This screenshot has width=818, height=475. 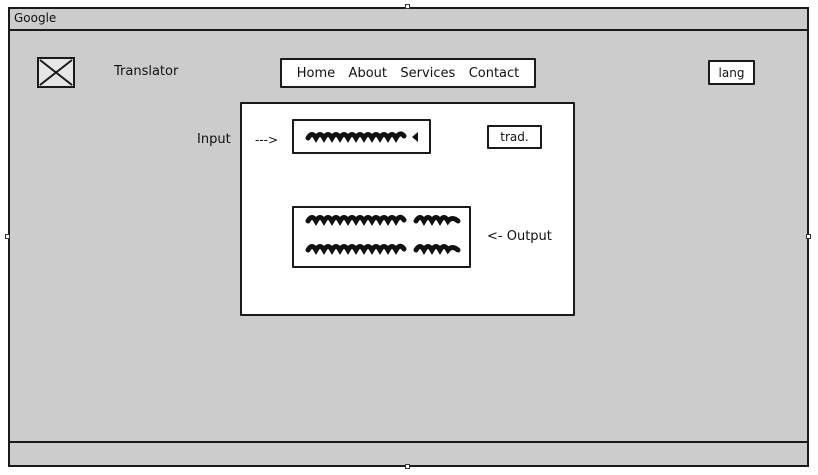 What do you see at coordinates (407, 6) in the screenshot?
I see `resize-handle-top` at bounding box center [407, 6].